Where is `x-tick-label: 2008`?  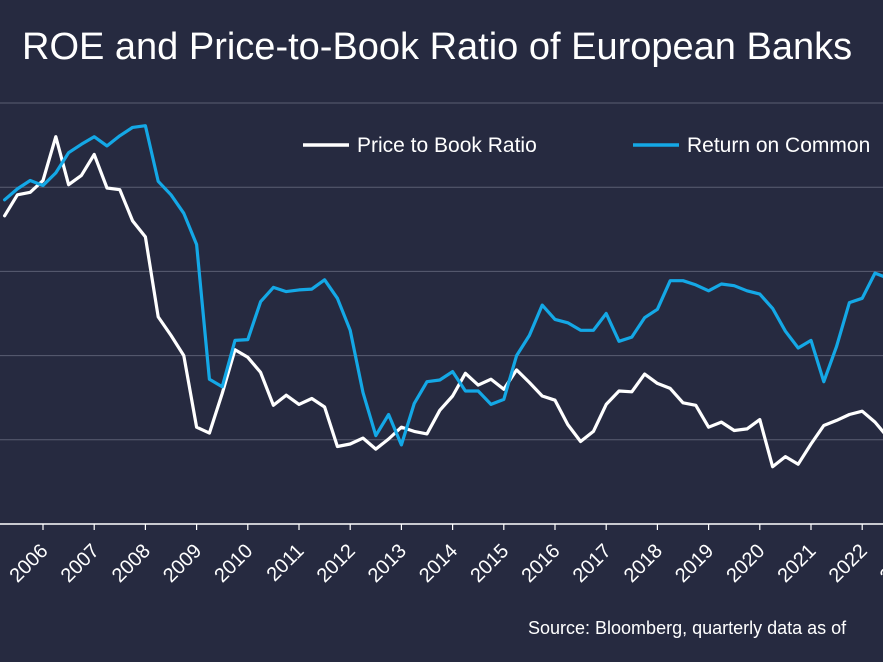 x-tick-label: 2008 is located at coordinates (131, 563).